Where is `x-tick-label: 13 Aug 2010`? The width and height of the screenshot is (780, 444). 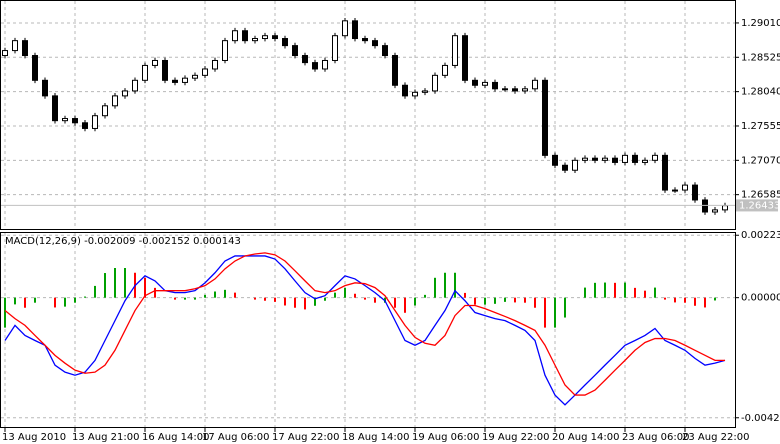 x-tick-label: 13 Aug 2010 is located at coordinates (34, 437).